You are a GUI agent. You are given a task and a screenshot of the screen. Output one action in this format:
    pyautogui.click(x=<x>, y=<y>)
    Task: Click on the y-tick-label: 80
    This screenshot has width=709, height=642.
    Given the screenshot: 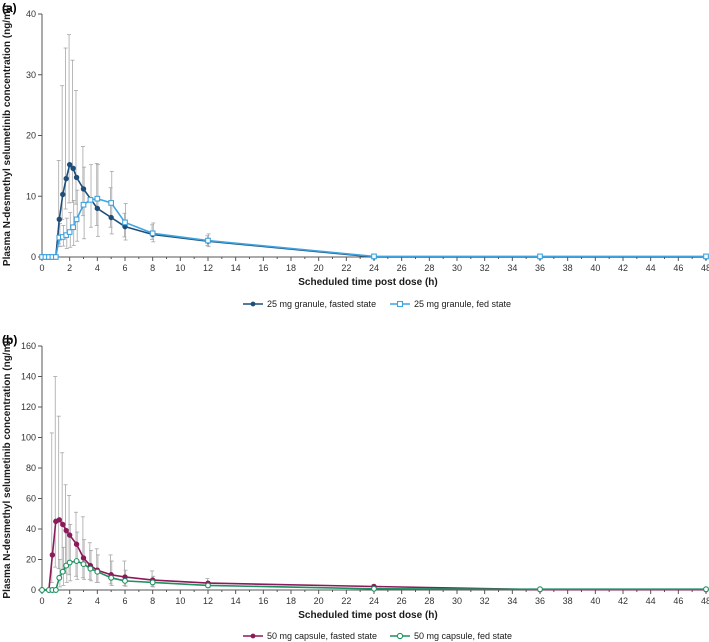 What is the action you would take?
    pyautogui.click(x=31, y=468)
    